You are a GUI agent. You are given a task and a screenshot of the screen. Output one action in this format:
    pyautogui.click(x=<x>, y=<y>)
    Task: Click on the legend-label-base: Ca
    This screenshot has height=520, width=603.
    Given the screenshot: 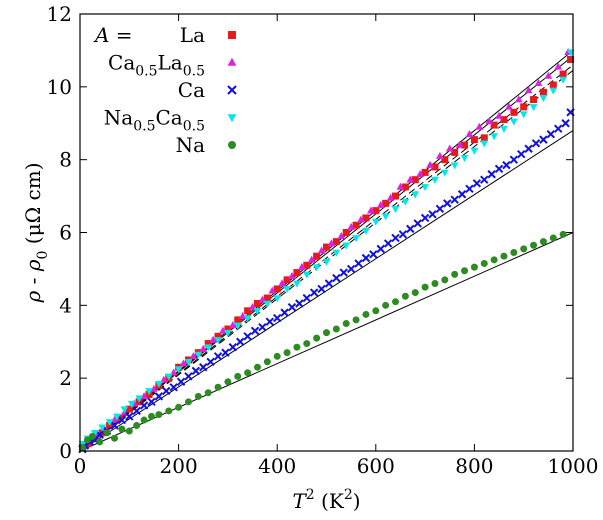 What is the action you would take?
    pyautogui.click(x=121, y=63)
    